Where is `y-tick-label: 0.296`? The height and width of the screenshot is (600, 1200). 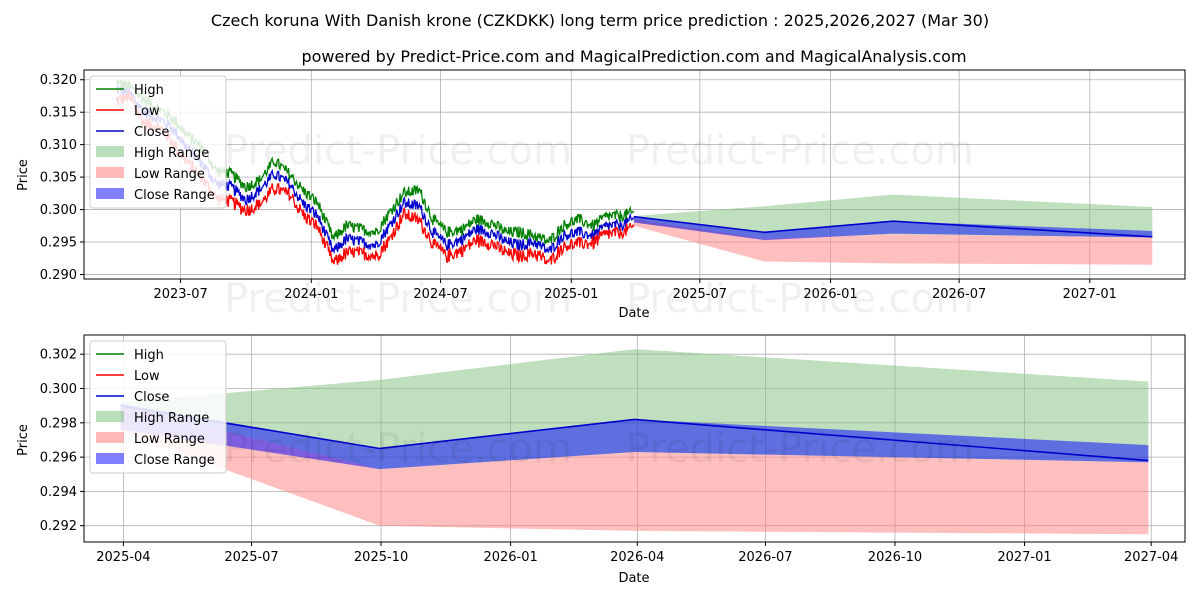
y-tick-label: 0.296 is located at coordinates (58, 458).